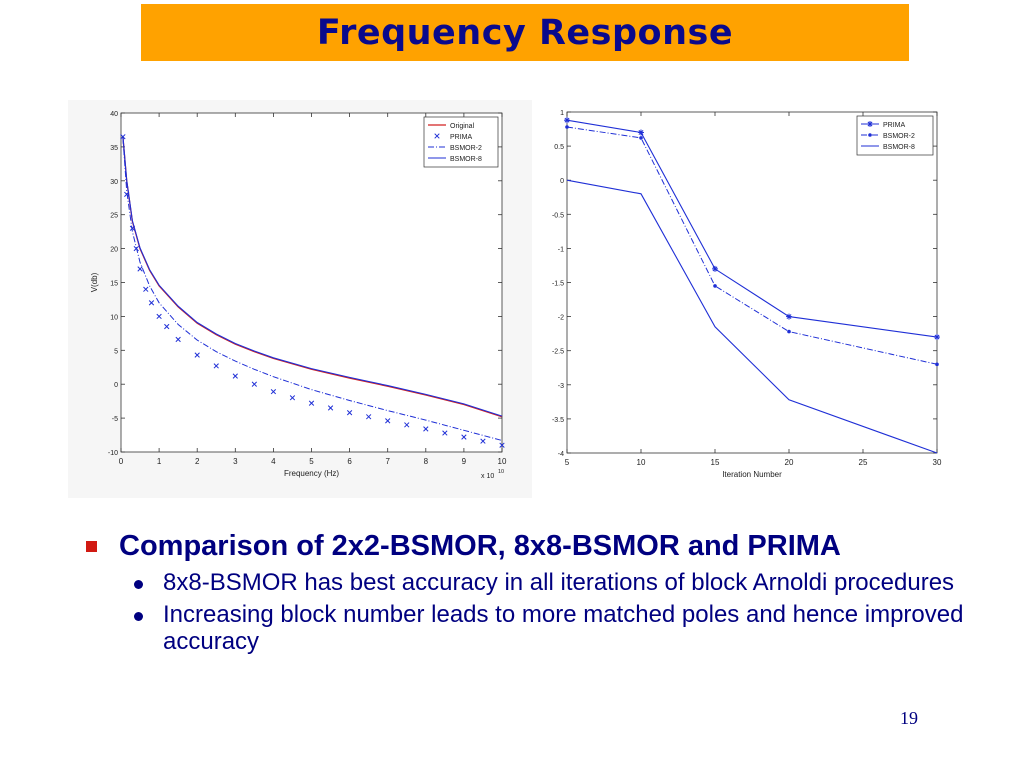  I want to click on y-tick-label: 5, so click(116, 351).